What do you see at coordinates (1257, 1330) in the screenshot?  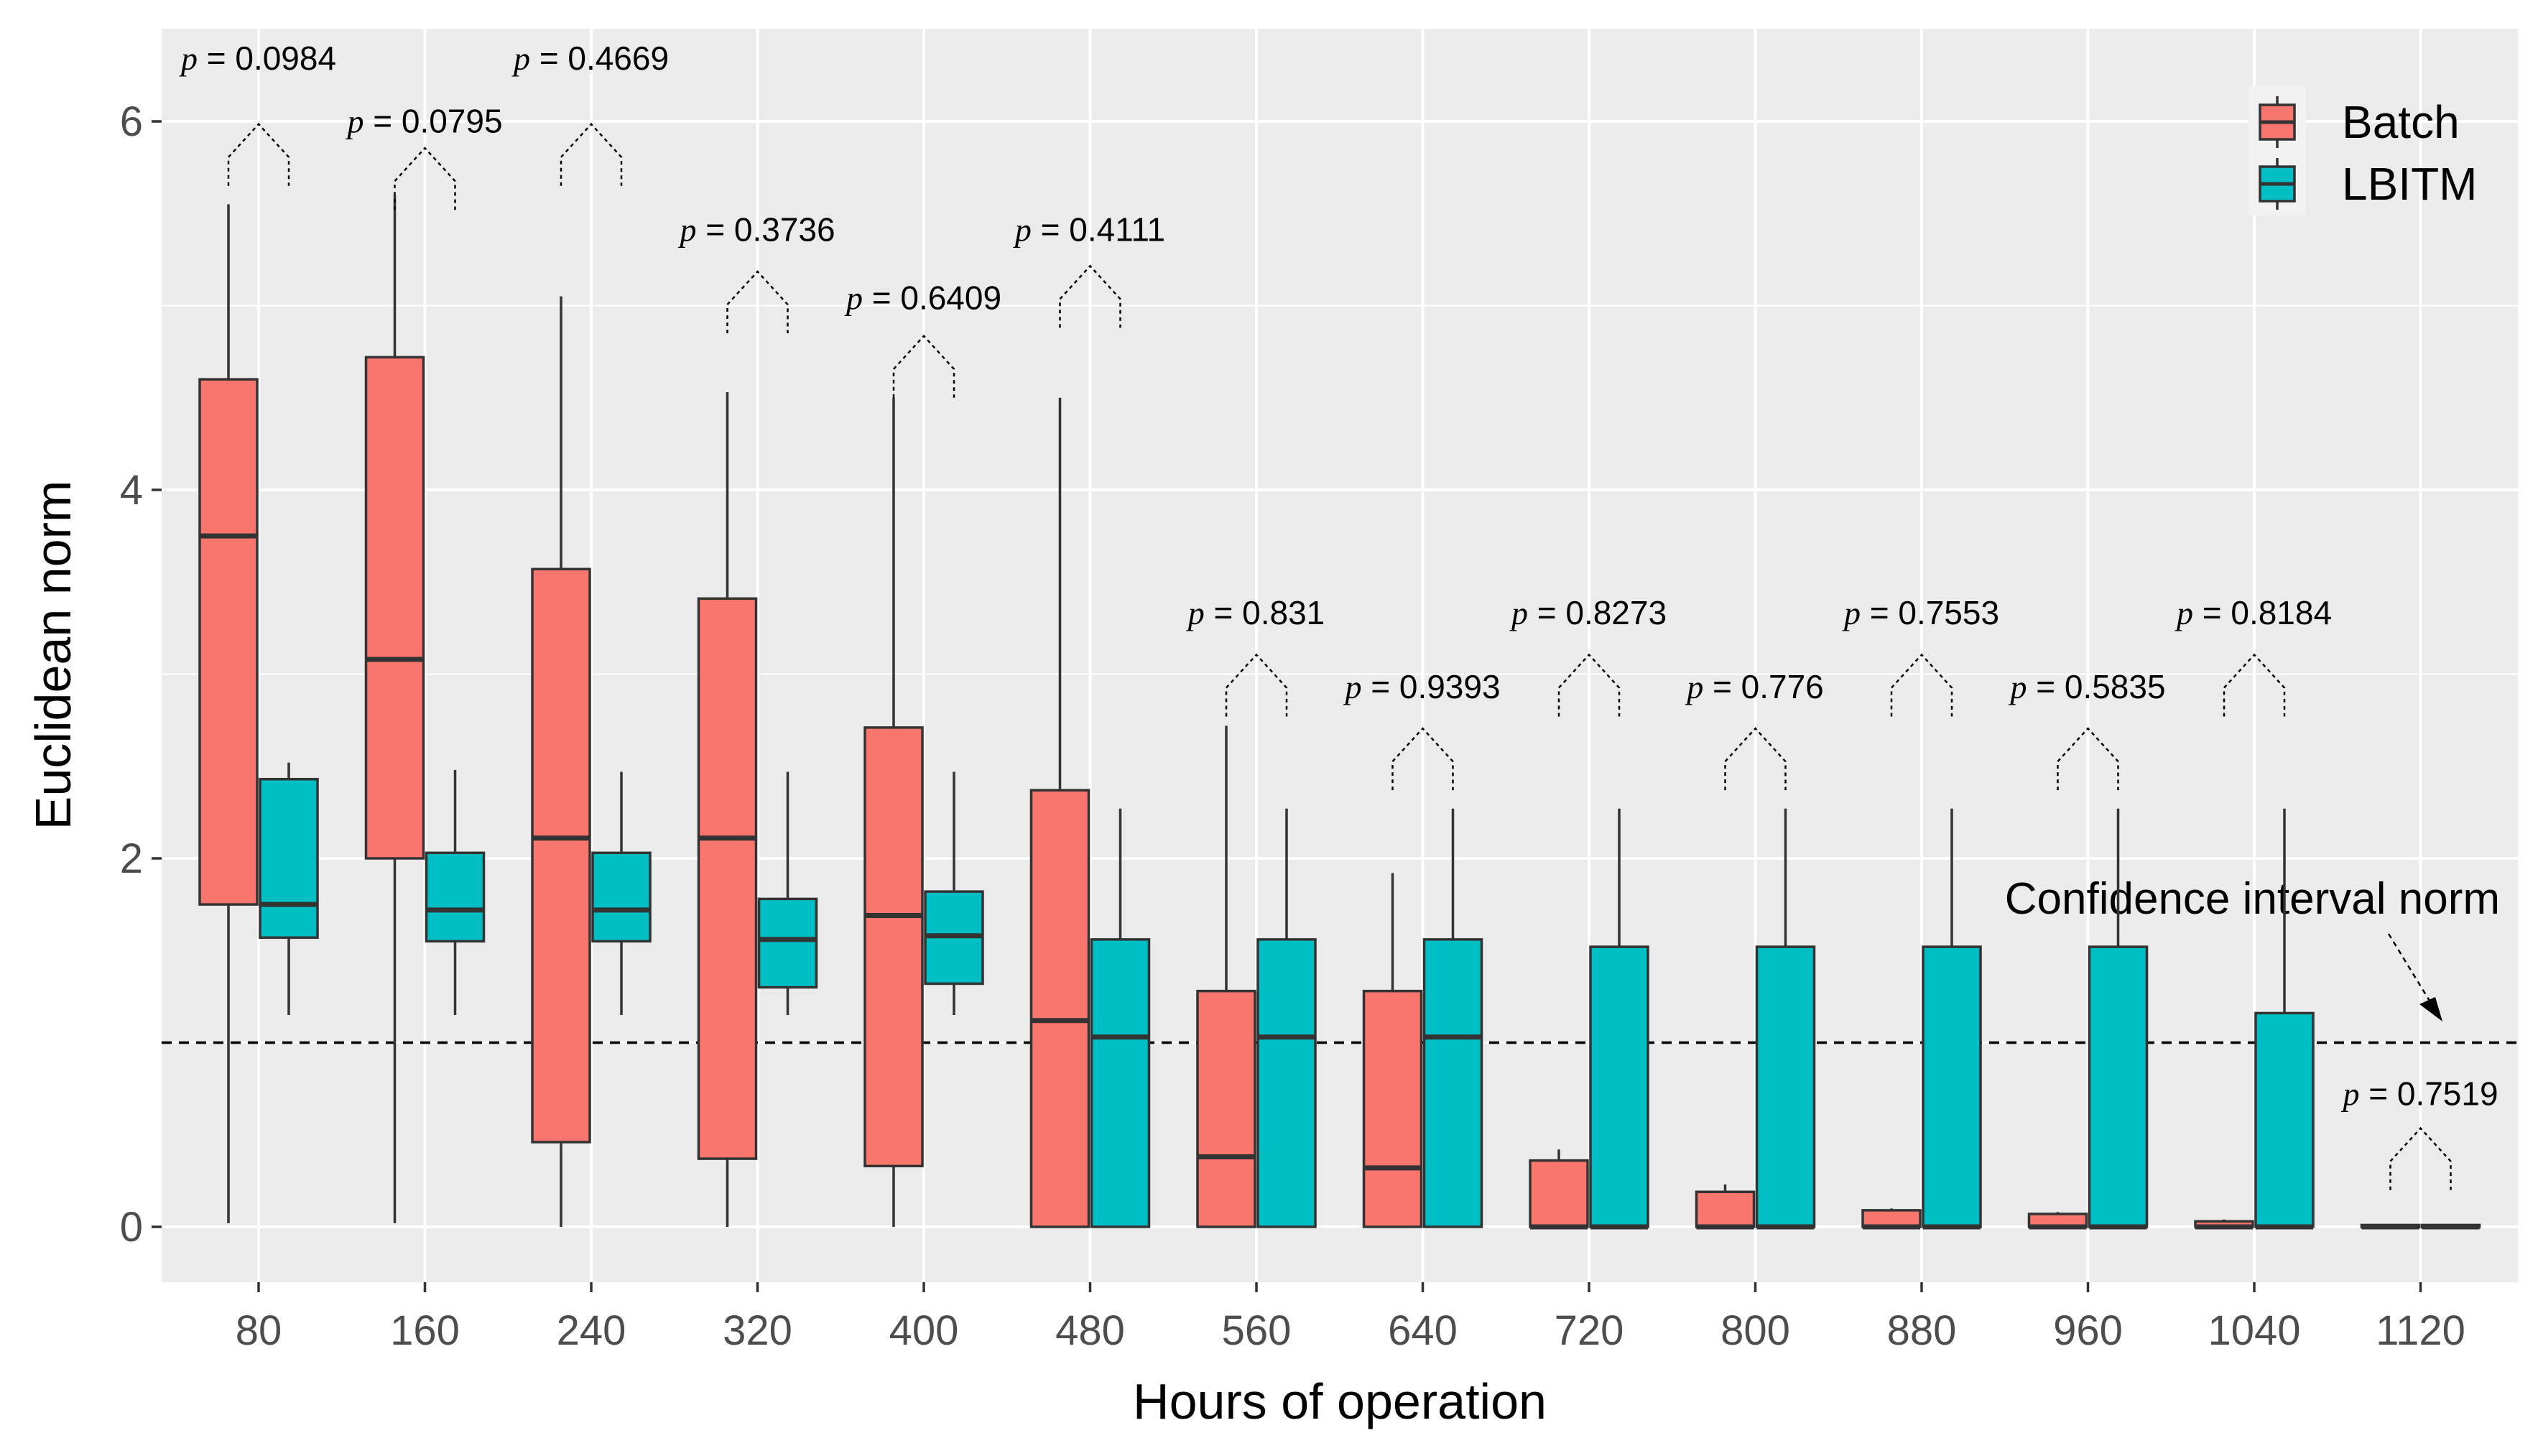 I see `x-tick-label: 560` at bounding box center [1257, 1330].